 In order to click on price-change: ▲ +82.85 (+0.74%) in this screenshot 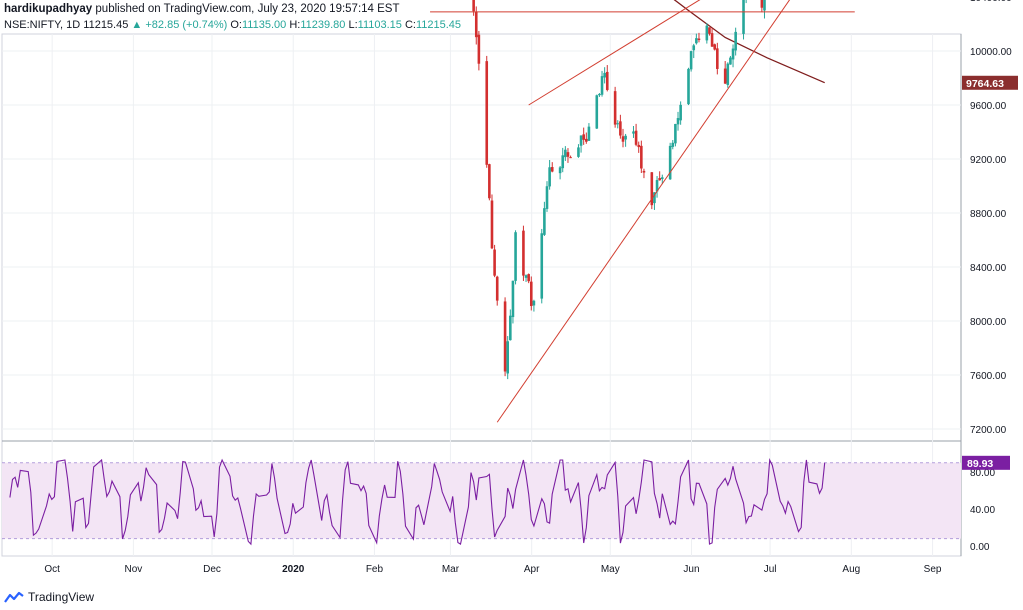, I will do `click(179, 25)`.